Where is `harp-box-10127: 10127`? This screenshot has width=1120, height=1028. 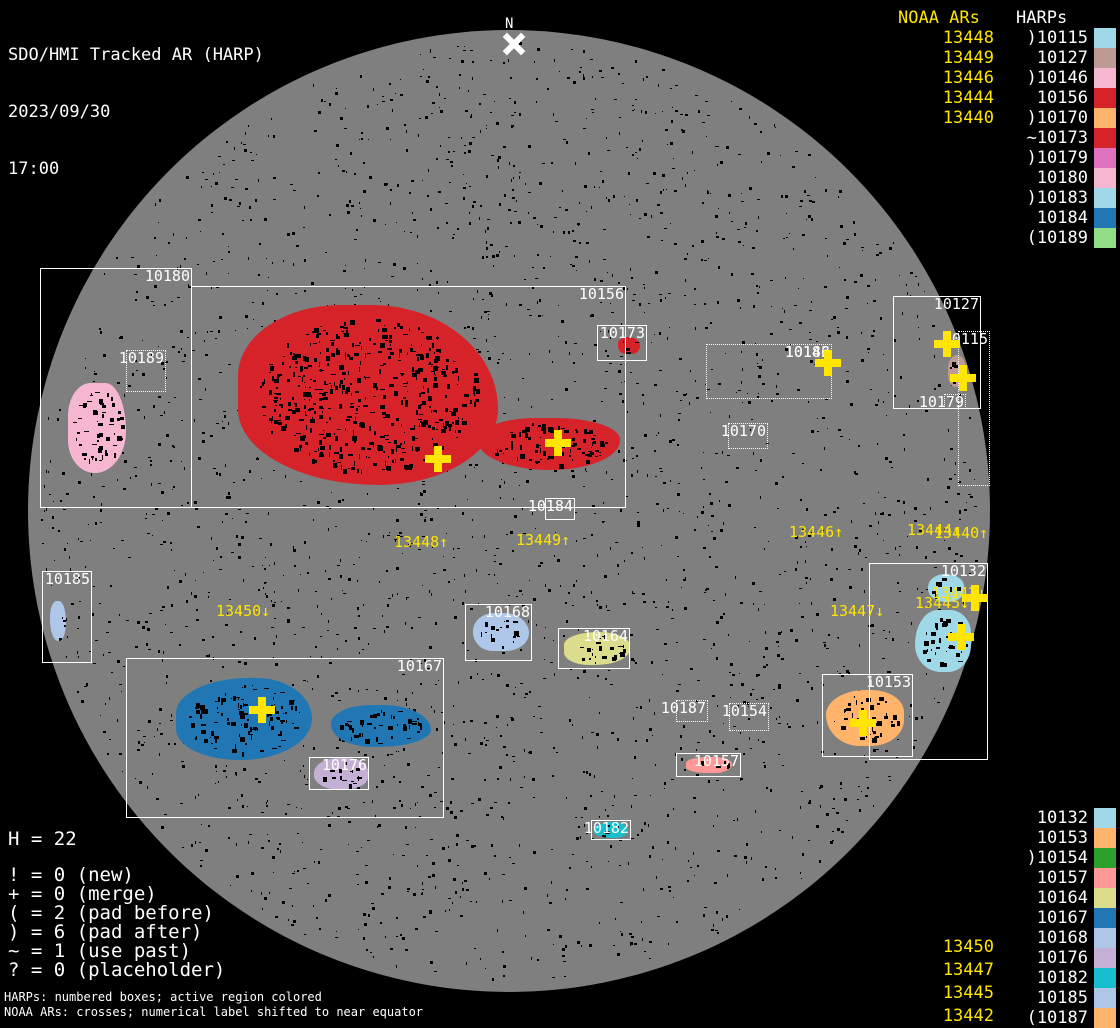
harp-box-10127: 10127 is located at coordinates (937, 352).